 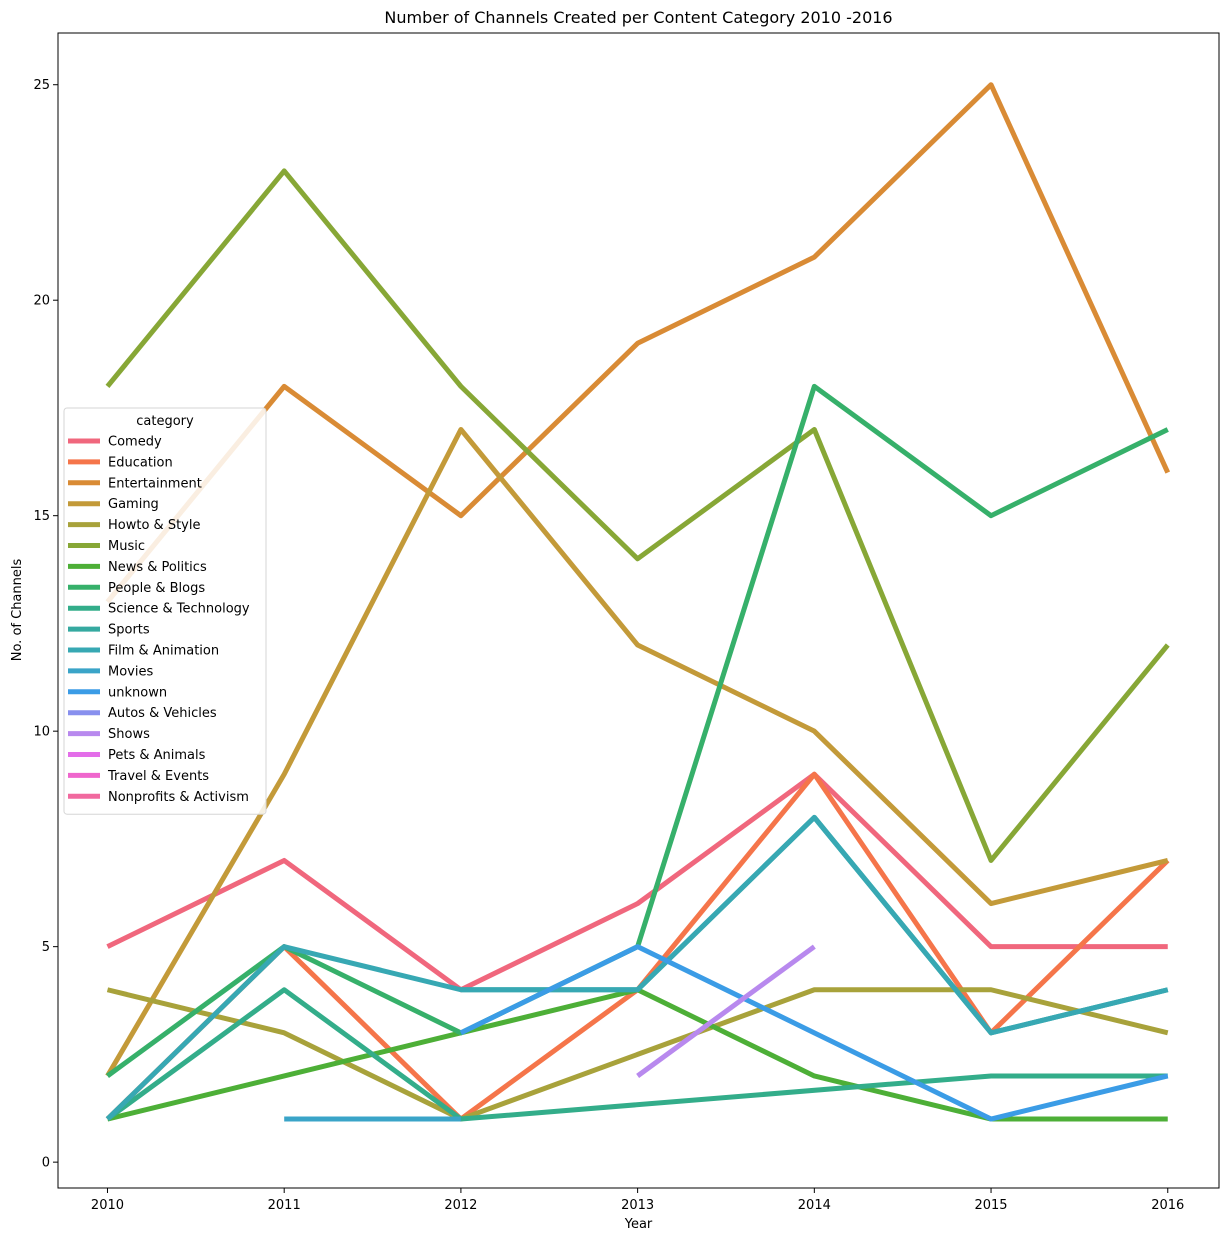 I want to click on x-axis: 2010 2011 2012 2013 2014 2015 2016, so click(x=637, y=1200).